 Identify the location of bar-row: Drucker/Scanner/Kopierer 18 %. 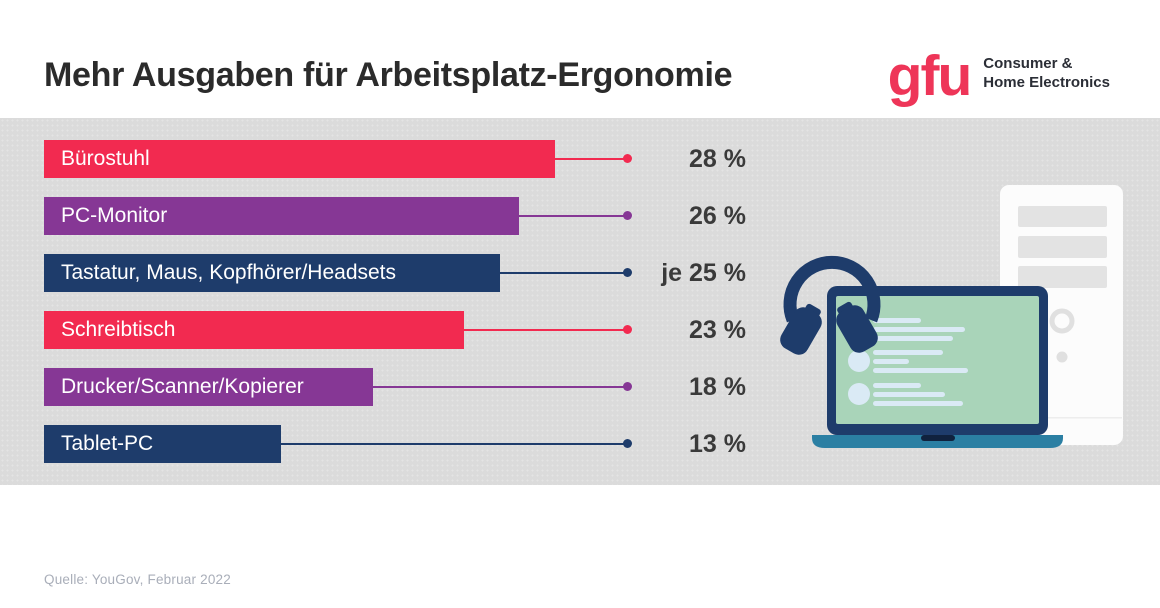
(424, 387).